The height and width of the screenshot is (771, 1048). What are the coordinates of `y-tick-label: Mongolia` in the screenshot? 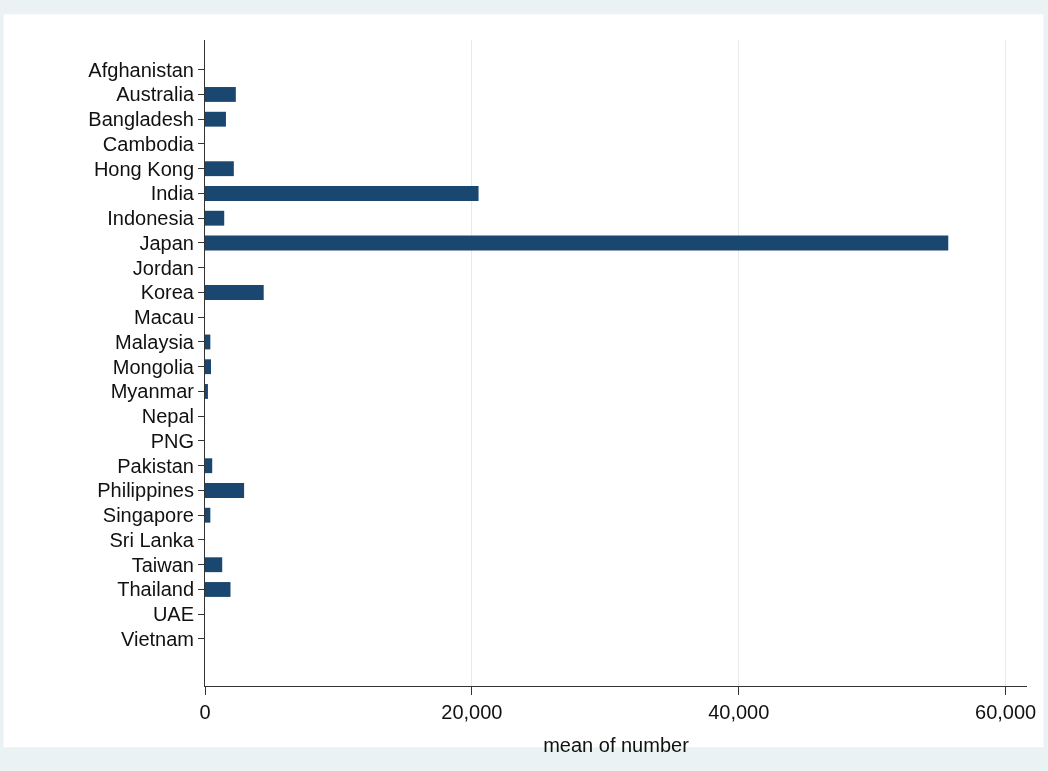 It's located at (153, 366).